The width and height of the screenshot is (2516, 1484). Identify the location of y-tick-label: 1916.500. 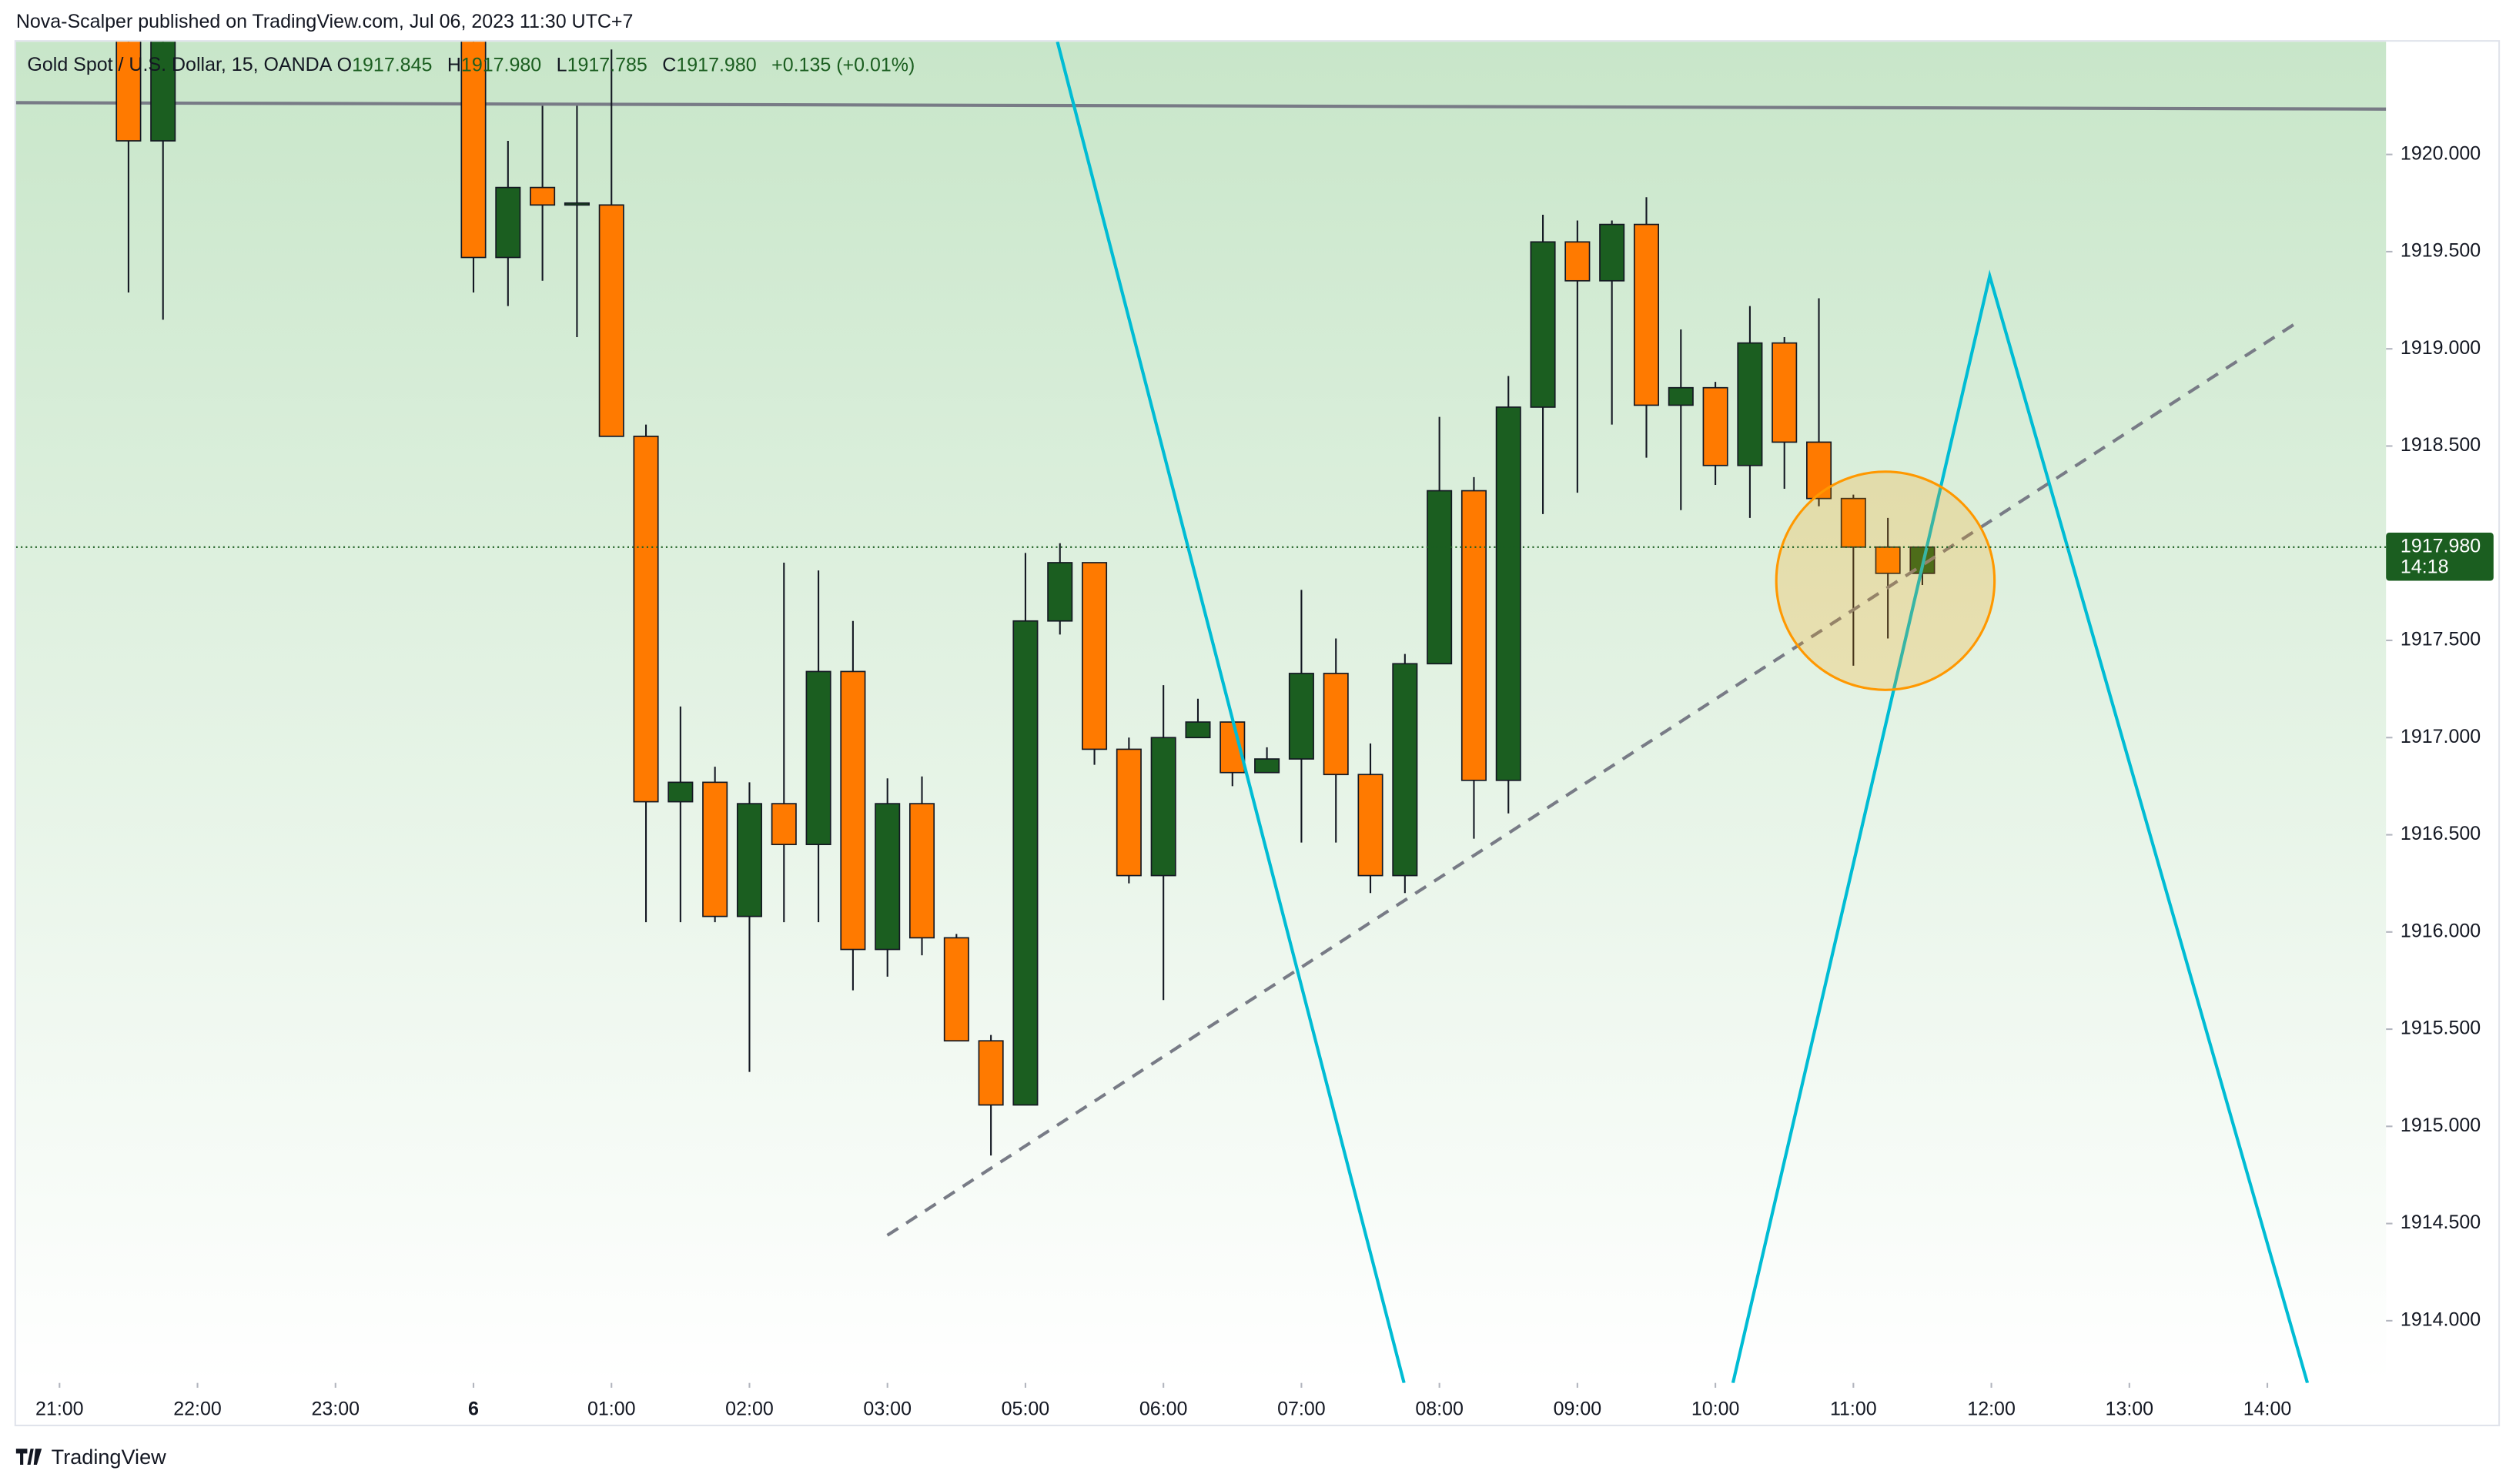
(2441, 833).